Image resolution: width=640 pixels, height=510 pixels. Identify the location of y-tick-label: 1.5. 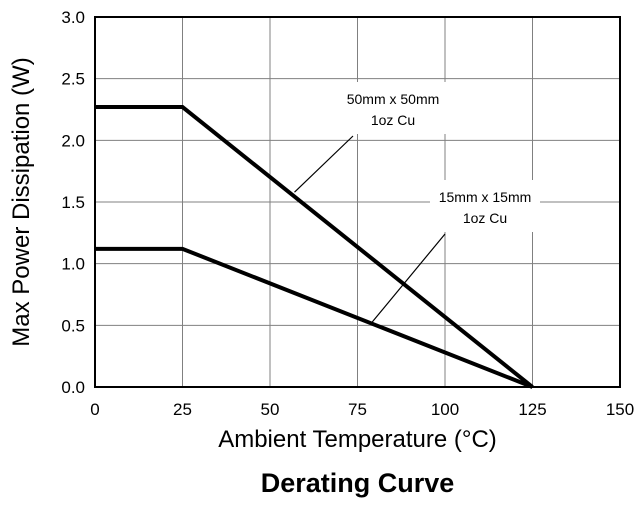
(73, 202).